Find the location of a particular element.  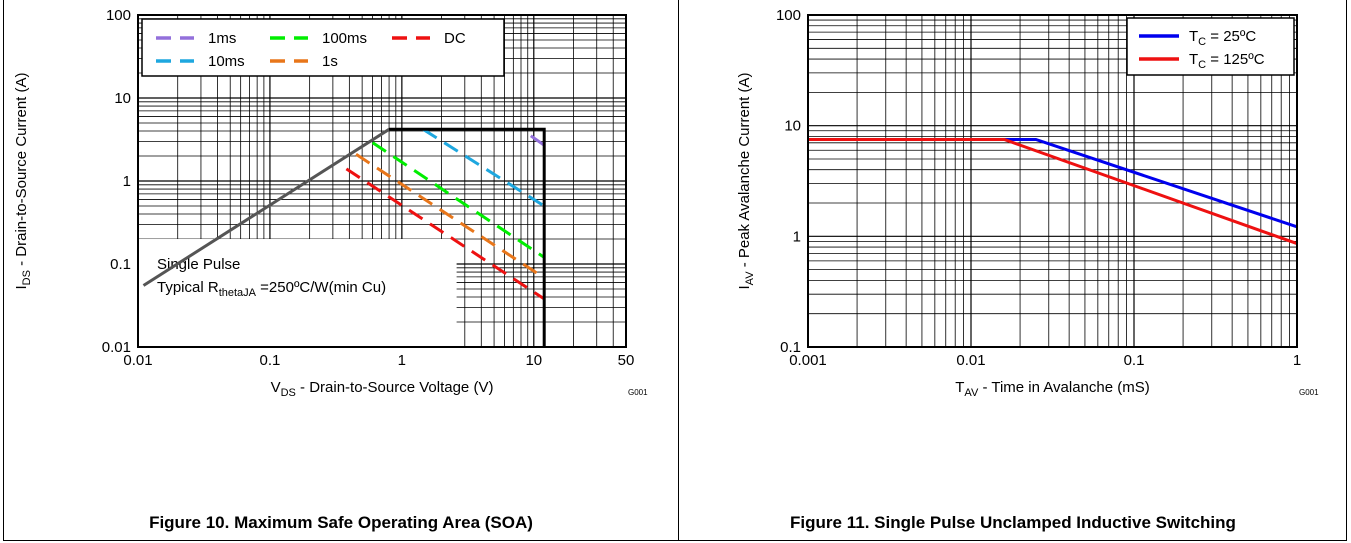

legend-label: 100ms is located at coordinates (344, 38).